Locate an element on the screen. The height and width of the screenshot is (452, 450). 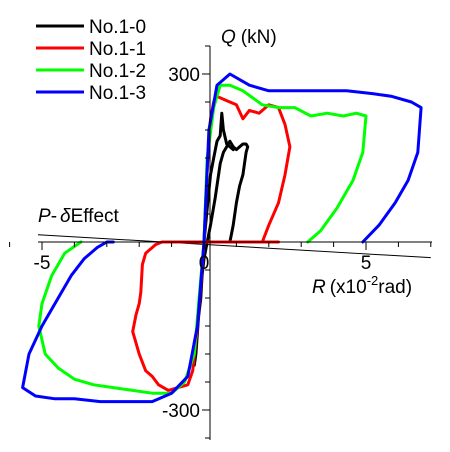
y-axis-label: Q (kN) is located at coordinates (249, 37).